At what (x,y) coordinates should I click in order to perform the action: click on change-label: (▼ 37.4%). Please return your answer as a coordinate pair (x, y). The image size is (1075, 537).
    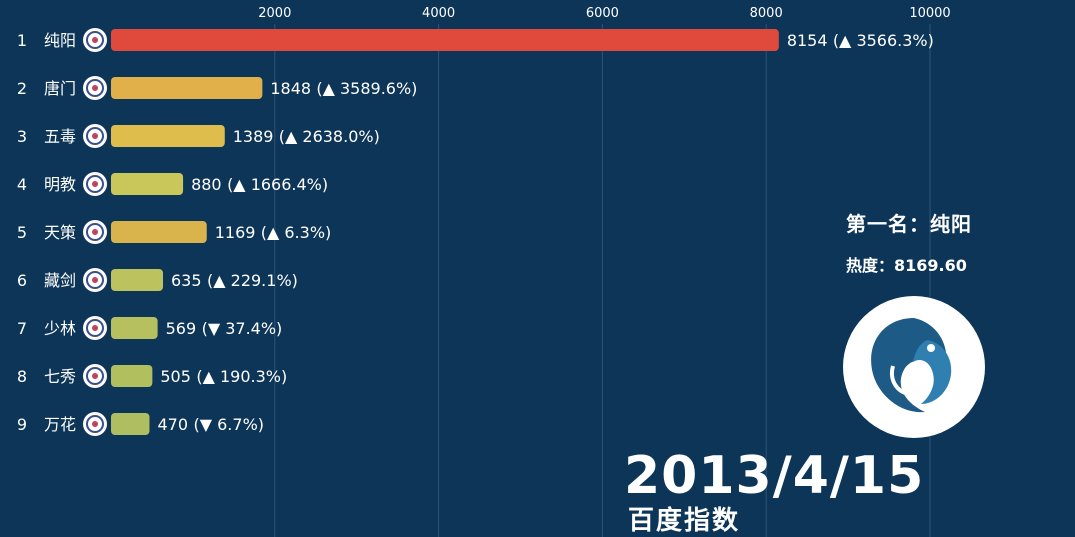
    Looking at the image, I should click on (242, 328).